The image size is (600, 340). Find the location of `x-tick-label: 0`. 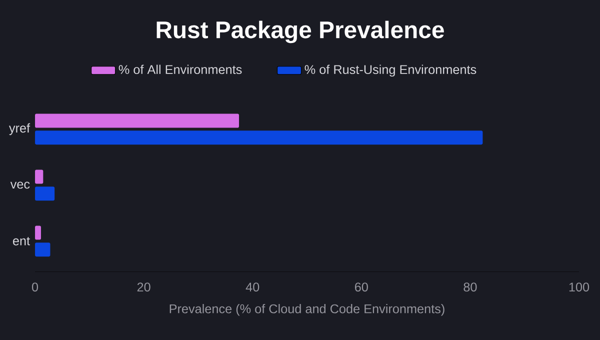

x-tick-label: 0 is located at coordinates (35, 287).